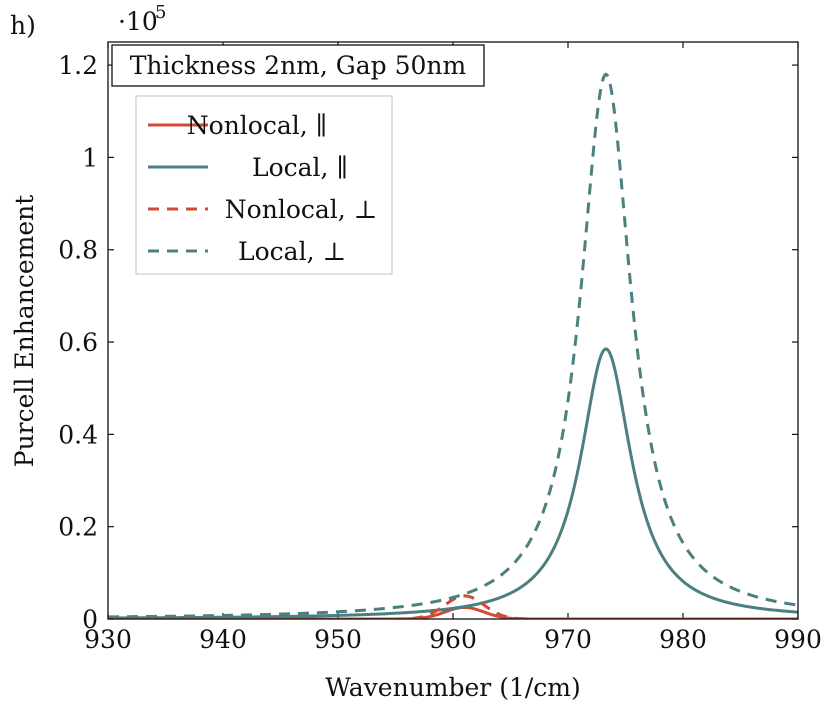 The image size is (832, 711). I want to click on x-tick-label: 940, so click(223, 639).